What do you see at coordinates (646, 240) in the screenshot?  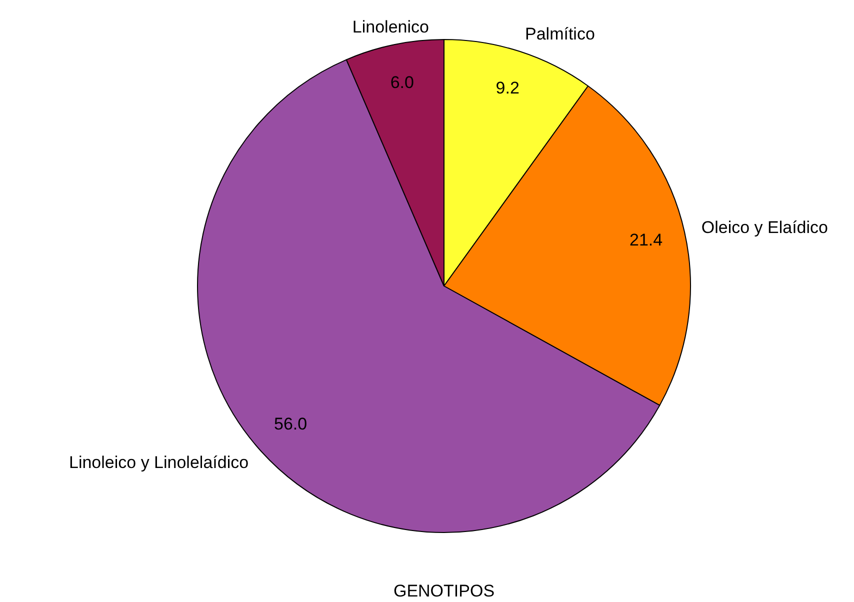 I see `data-label: 21.4` at bounding box center [646, 240].